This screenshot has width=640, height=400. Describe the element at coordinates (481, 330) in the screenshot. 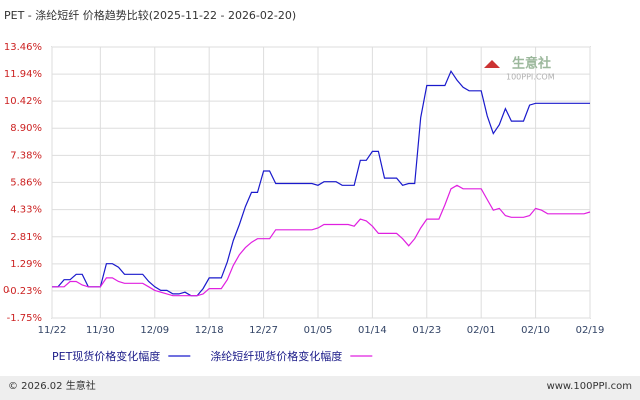

I see `x-tick-label: 02/01` at that location.